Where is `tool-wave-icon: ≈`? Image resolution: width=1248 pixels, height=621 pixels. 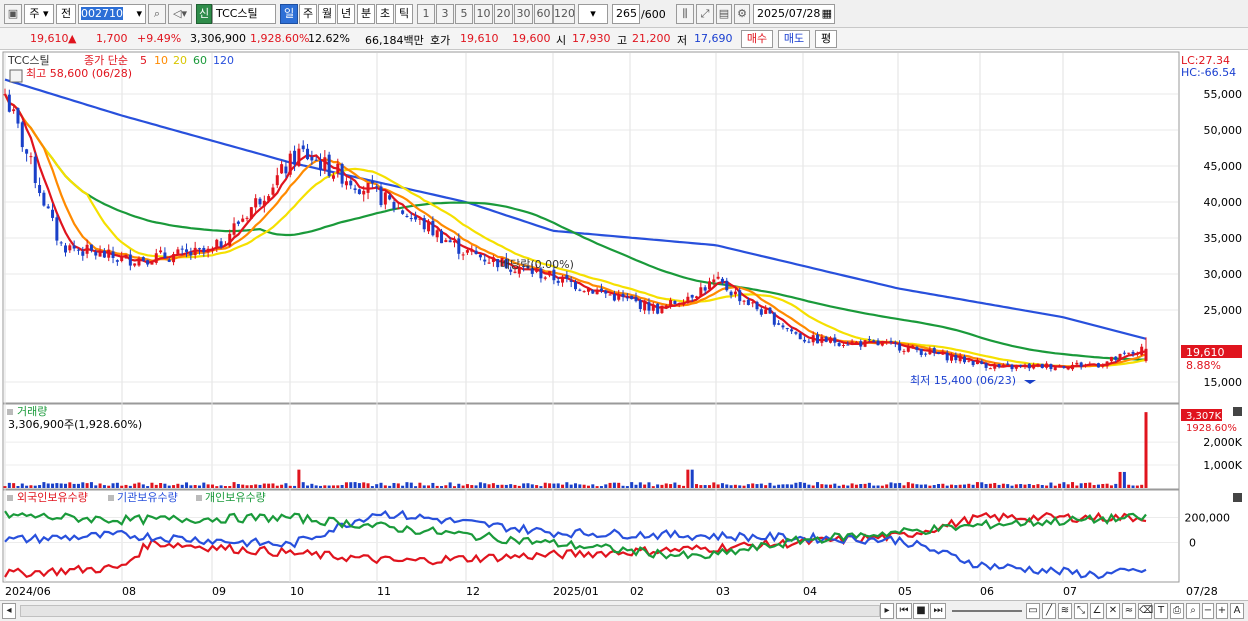 tool-wave-icon: ≈ is located at coordinates (1129, 611).